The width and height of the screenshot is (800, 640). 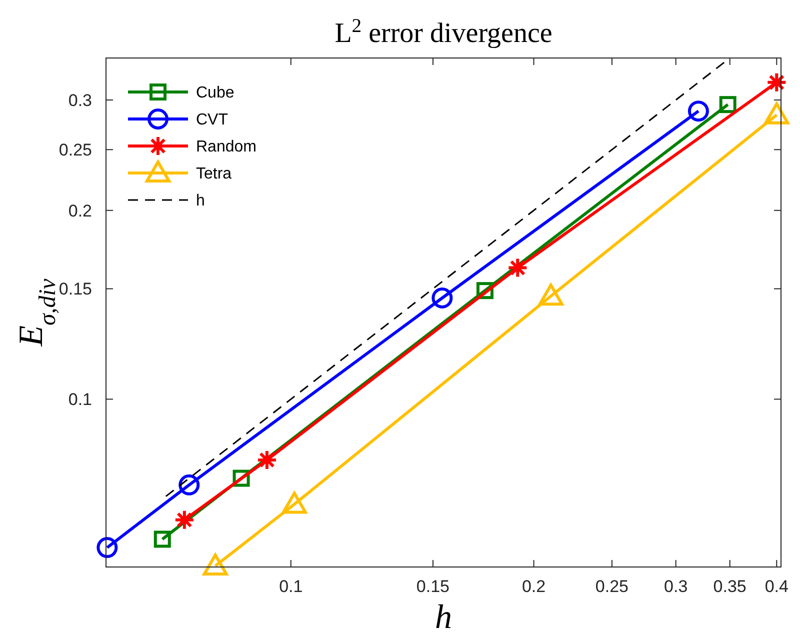 What do you see at coordinates (291, 586) in the screenshot?
I see `x-tick-label: 0.1` at bounding box center [291, 586].